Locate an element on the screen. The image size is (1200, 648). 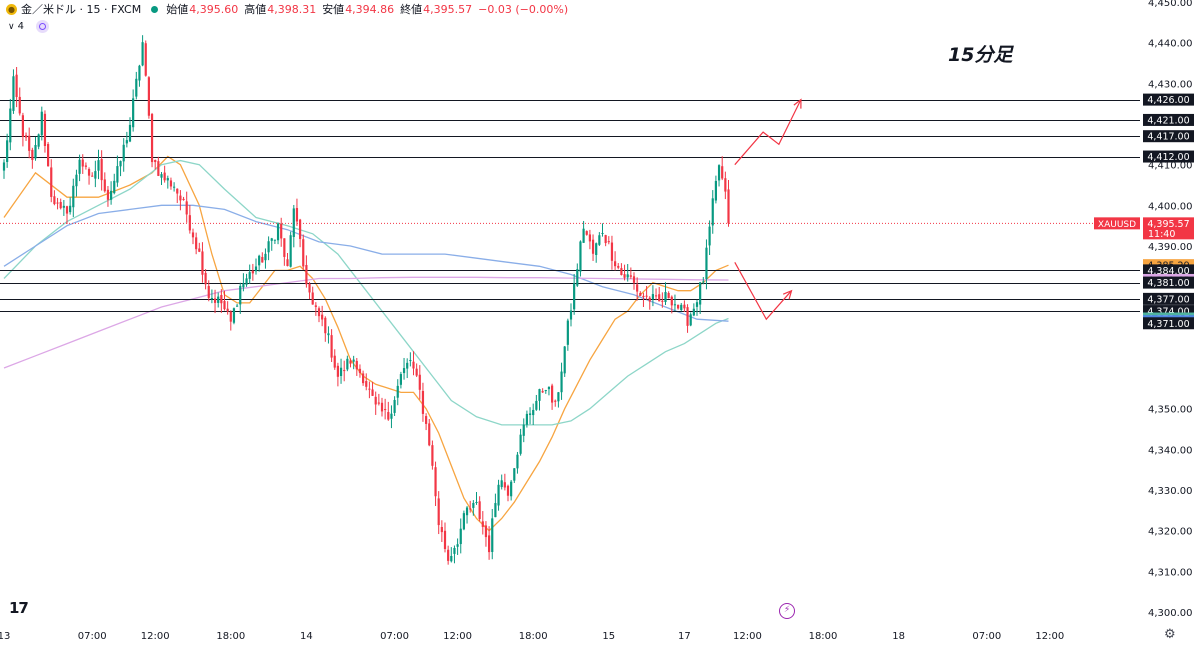
price-badge-label: 4,374.00 is located at coordinates (1168, 312).